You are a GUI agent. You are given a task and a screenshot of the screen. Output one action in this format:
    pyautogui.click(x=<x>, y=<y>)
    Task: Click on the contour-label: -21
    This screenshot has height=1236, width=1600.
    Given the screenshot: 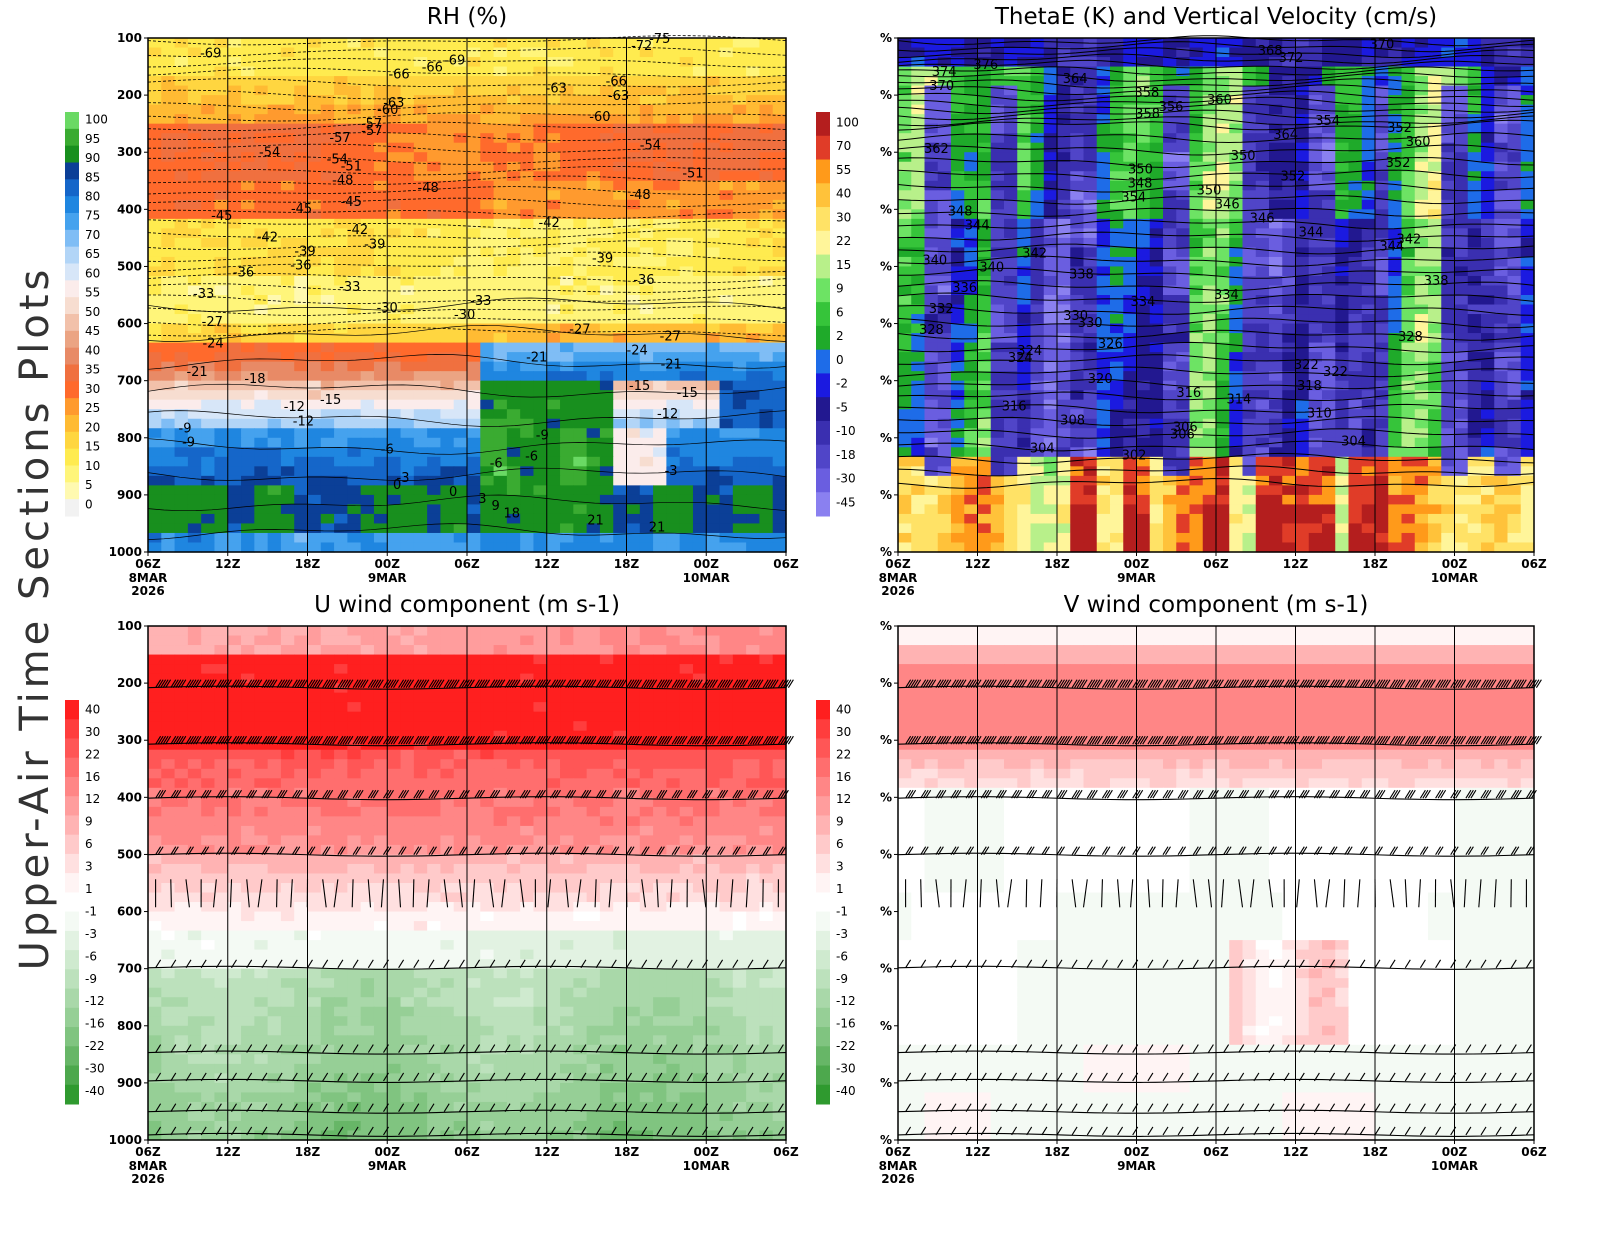 What is the action you would take?
    pyautogui.click(x=671, y=365)
    